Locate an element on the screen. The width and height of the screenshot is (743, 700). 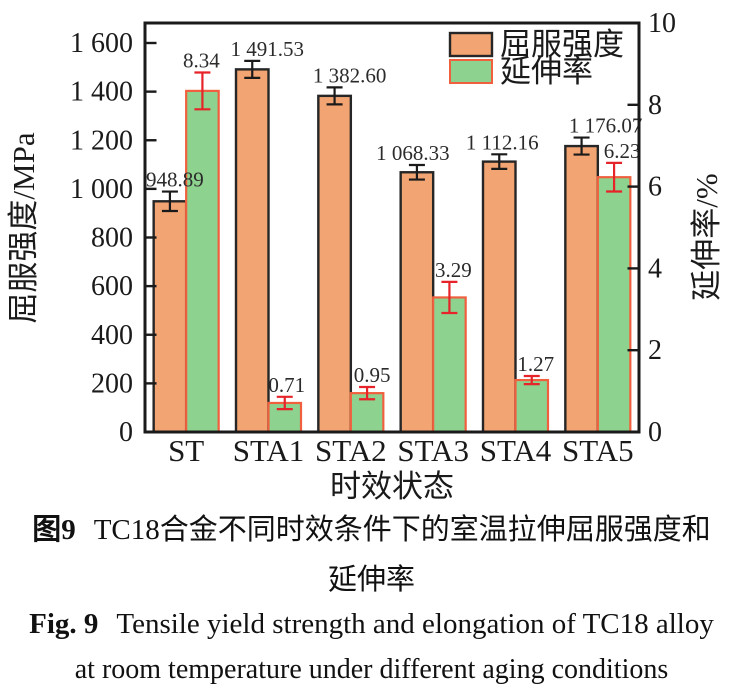
left-axis-tick-label-800: 800 is located at coordinates (112, 238).